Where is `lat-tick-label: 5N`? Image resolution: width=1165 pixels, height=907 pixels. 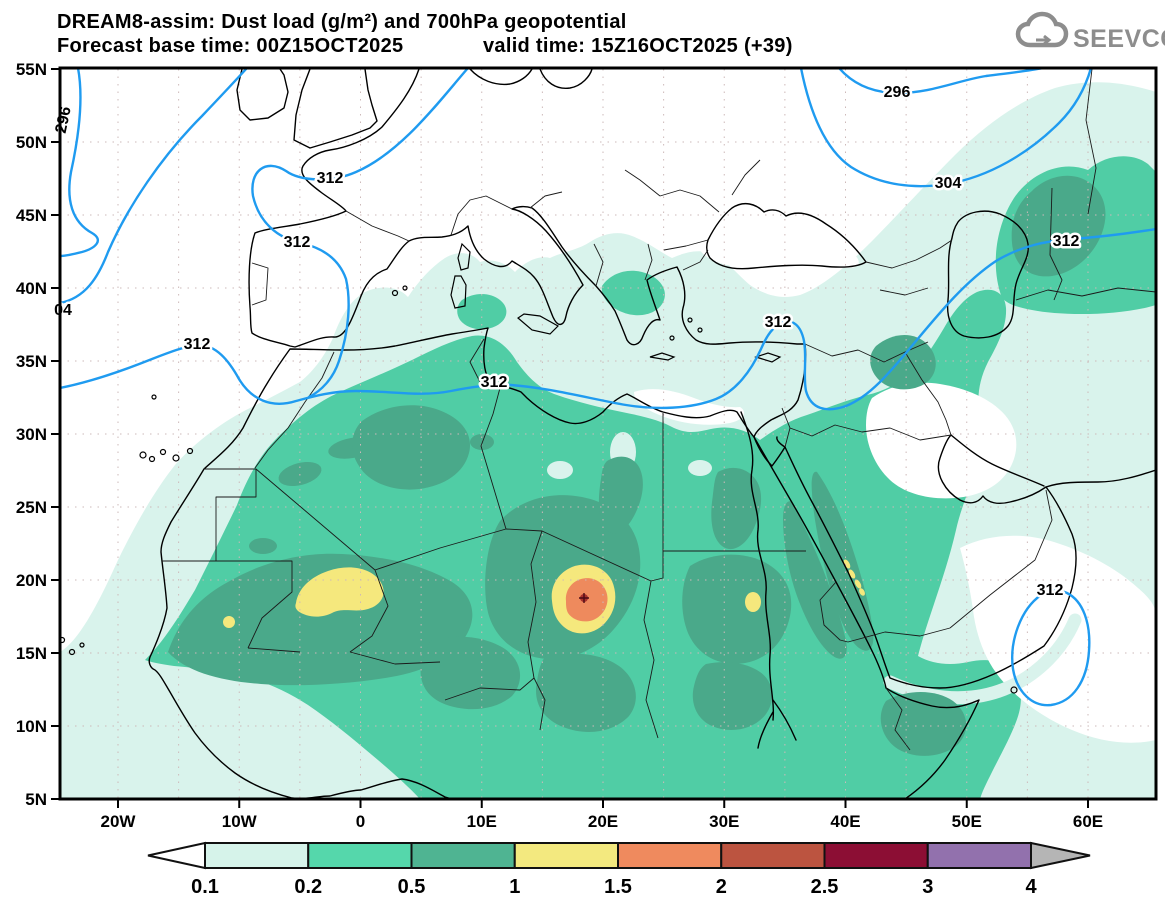 lat-tick-label: 5N is located at coordinates (36, 799).